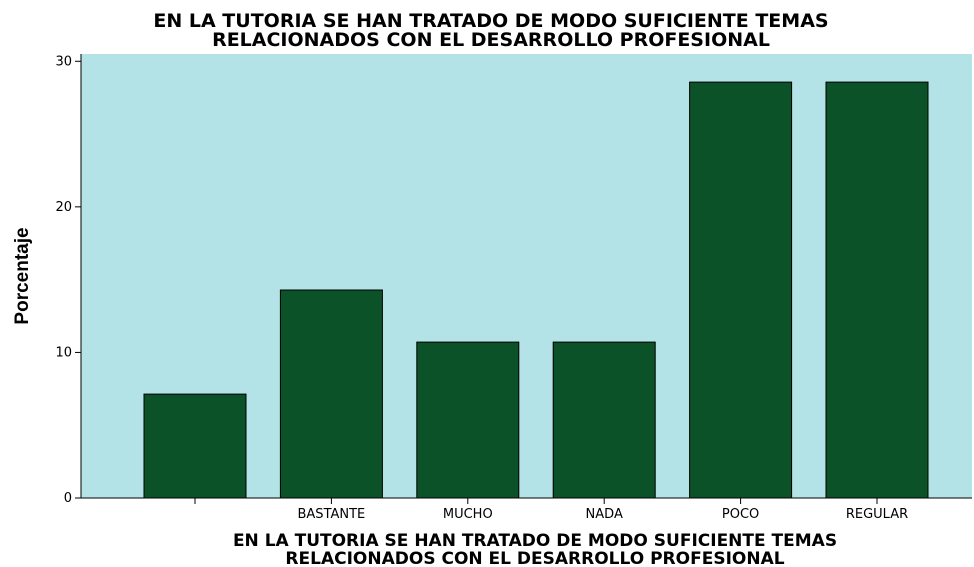  Describe the element at coordinates (63, 207) in the screenshot. I see `y-tick-label: 20` at that location.